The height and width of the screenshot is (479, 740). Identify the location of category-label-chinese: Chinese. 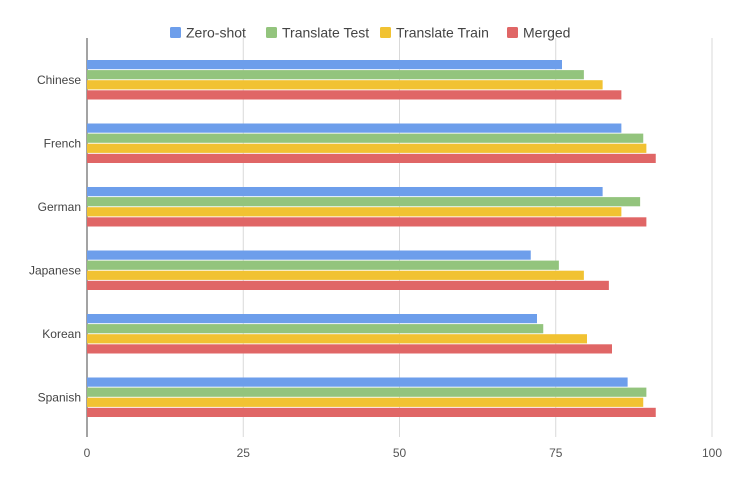
(59, 80).